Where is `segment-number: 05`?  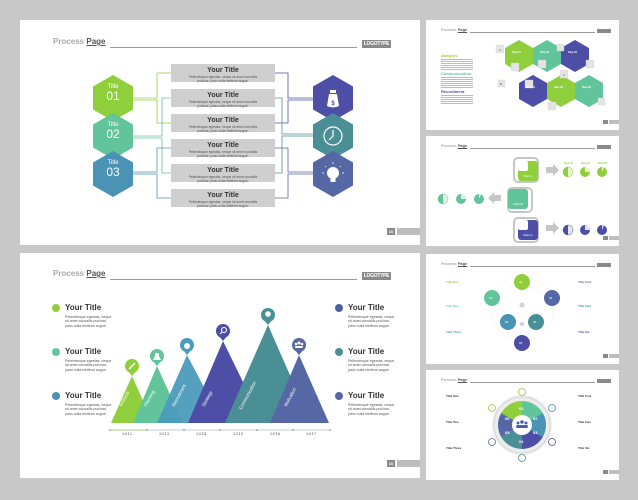
segment-number: 05 is located at coordinates (507, 432).